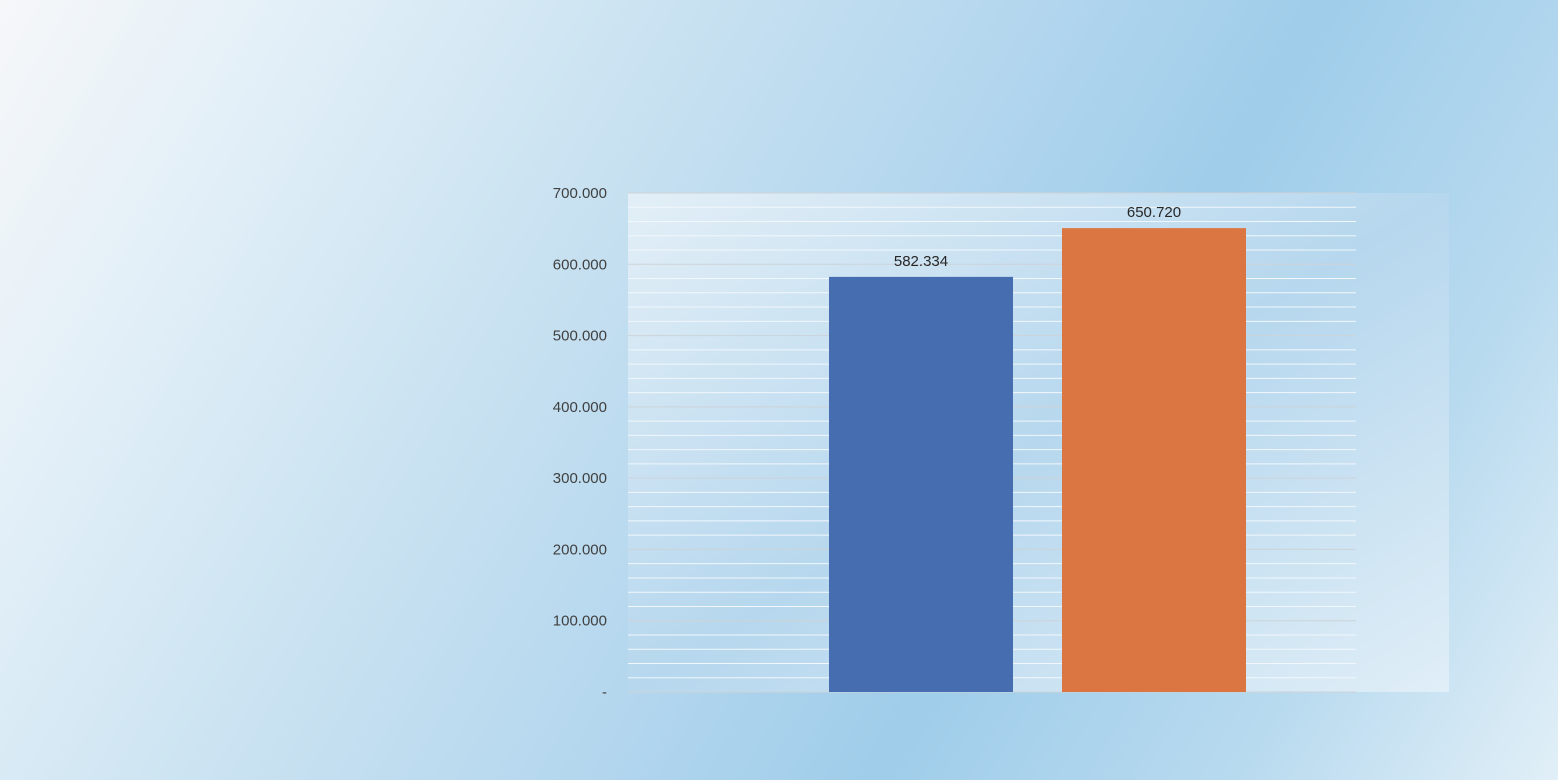 This screenshot has height=780, width=1558. I want to click on y-tick-label: 300.000, so click(580, 478).